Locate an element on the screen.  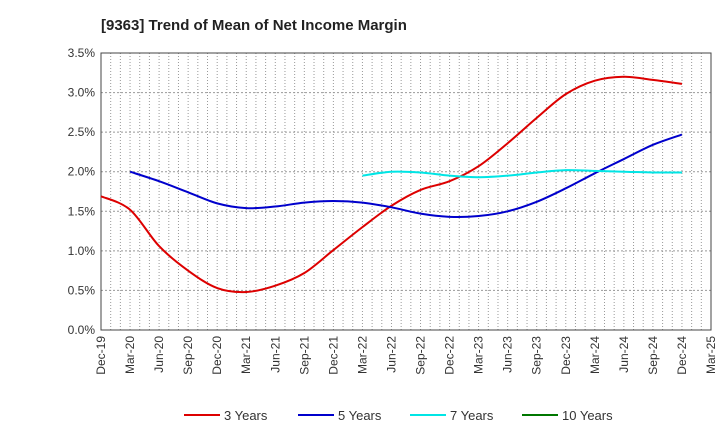
x-tick-label: Sep-20 is located at coordinates (188, 355).